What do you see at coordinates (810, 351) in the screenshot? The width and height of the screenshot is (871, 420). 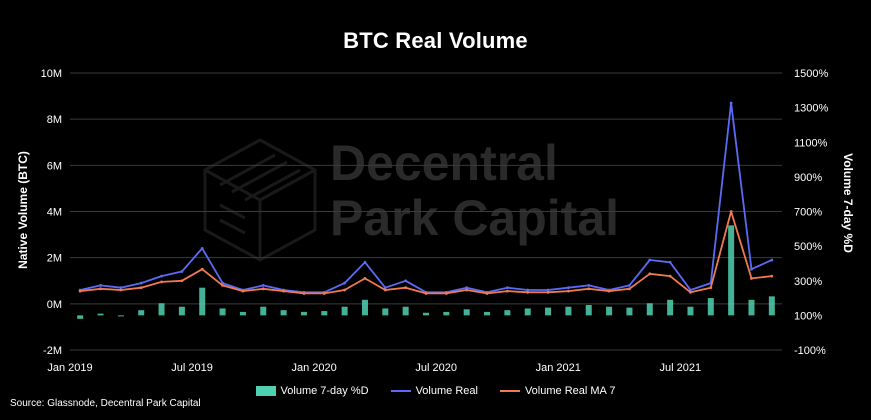 I see `y2-tick-label: -100%` at bounding box center [810, 351].